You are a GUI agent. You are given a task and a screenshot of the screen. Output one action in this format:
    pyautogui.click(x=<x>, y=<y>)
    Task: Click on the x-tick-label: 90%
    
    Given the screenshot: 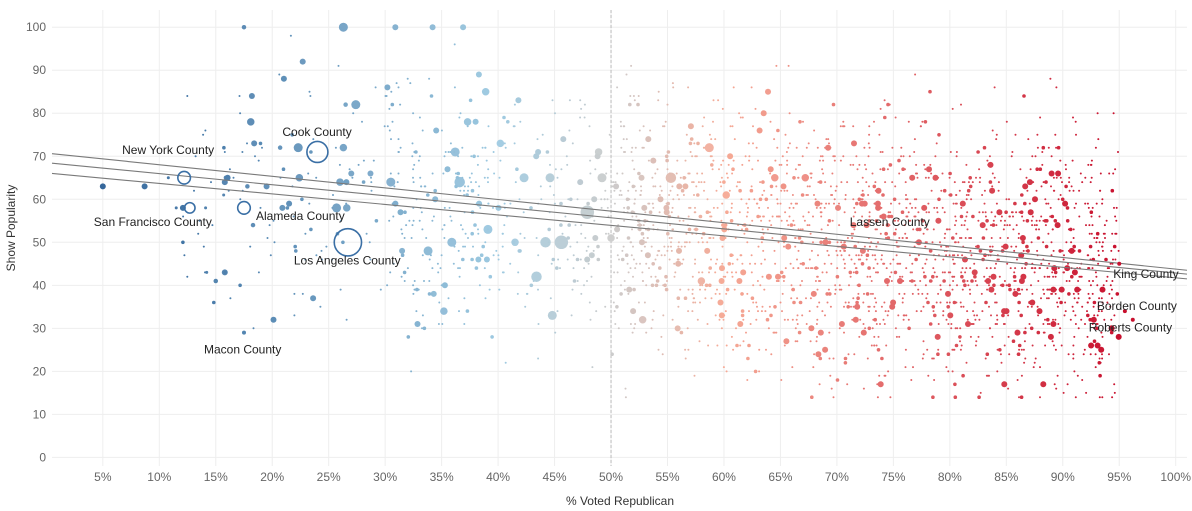 What is the action you would take?
    pyautogui.click(x=1063, y=477)
    